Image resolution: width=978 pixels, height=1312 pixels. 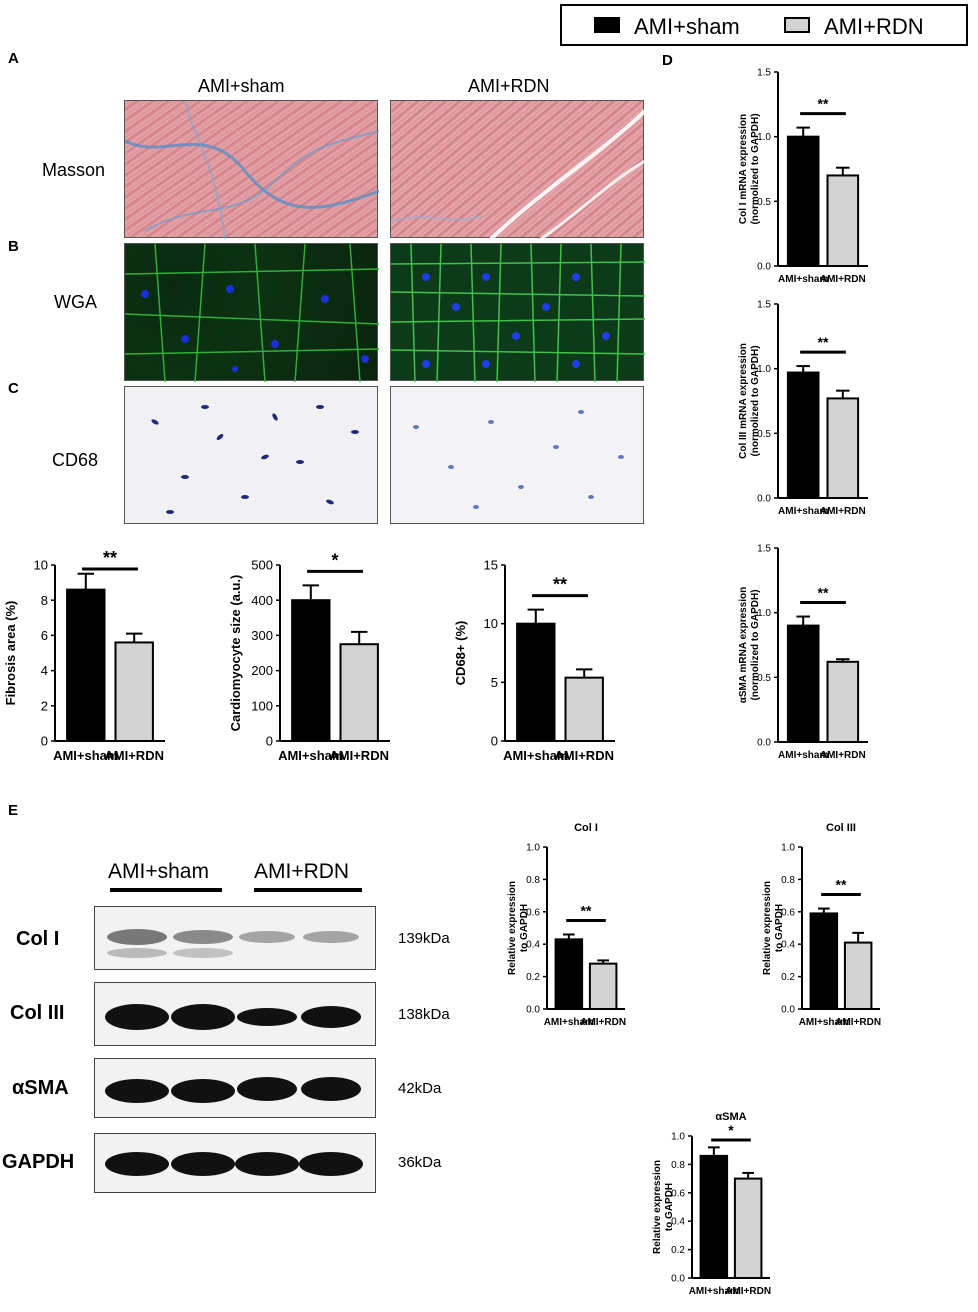 I want to click on masson-image-rdn, so click(x=517, y=169).